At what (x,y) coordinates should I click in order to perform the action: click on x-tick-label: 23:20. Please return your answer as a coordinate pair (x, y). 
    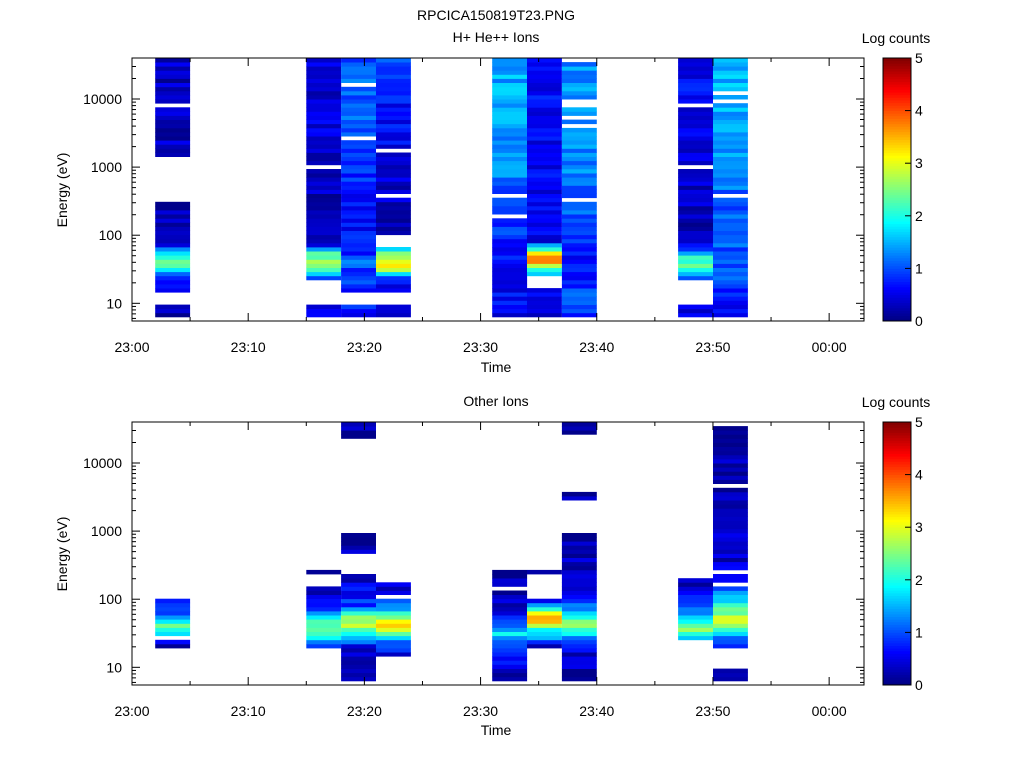
    Looking at the image, I should click on (364, 711).